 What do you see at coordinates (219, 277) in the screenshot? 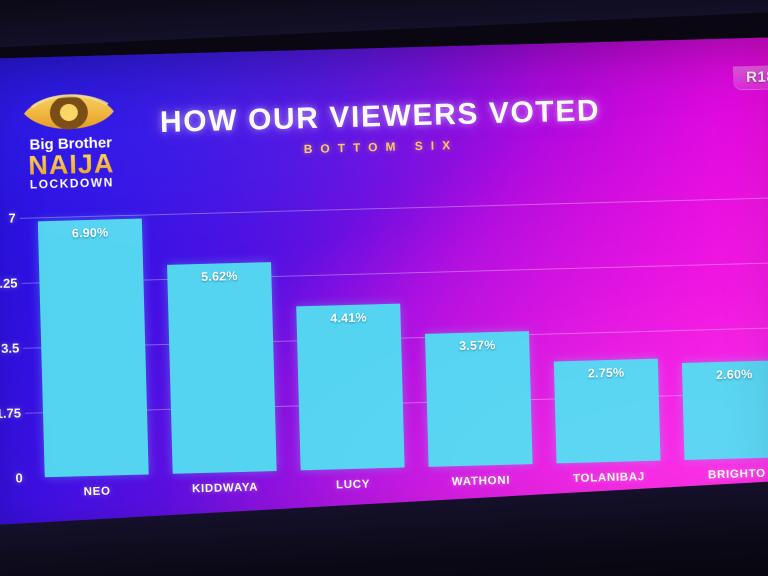
I see `bar-value-label: 5.62%` at bounding box center [219, 277].